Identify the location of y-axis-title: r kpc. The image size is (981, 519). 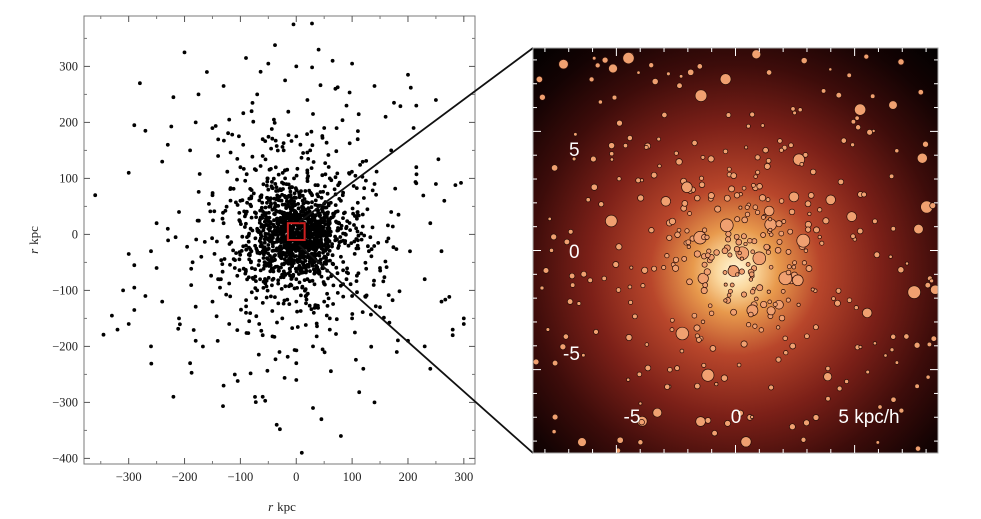
(33, 240).